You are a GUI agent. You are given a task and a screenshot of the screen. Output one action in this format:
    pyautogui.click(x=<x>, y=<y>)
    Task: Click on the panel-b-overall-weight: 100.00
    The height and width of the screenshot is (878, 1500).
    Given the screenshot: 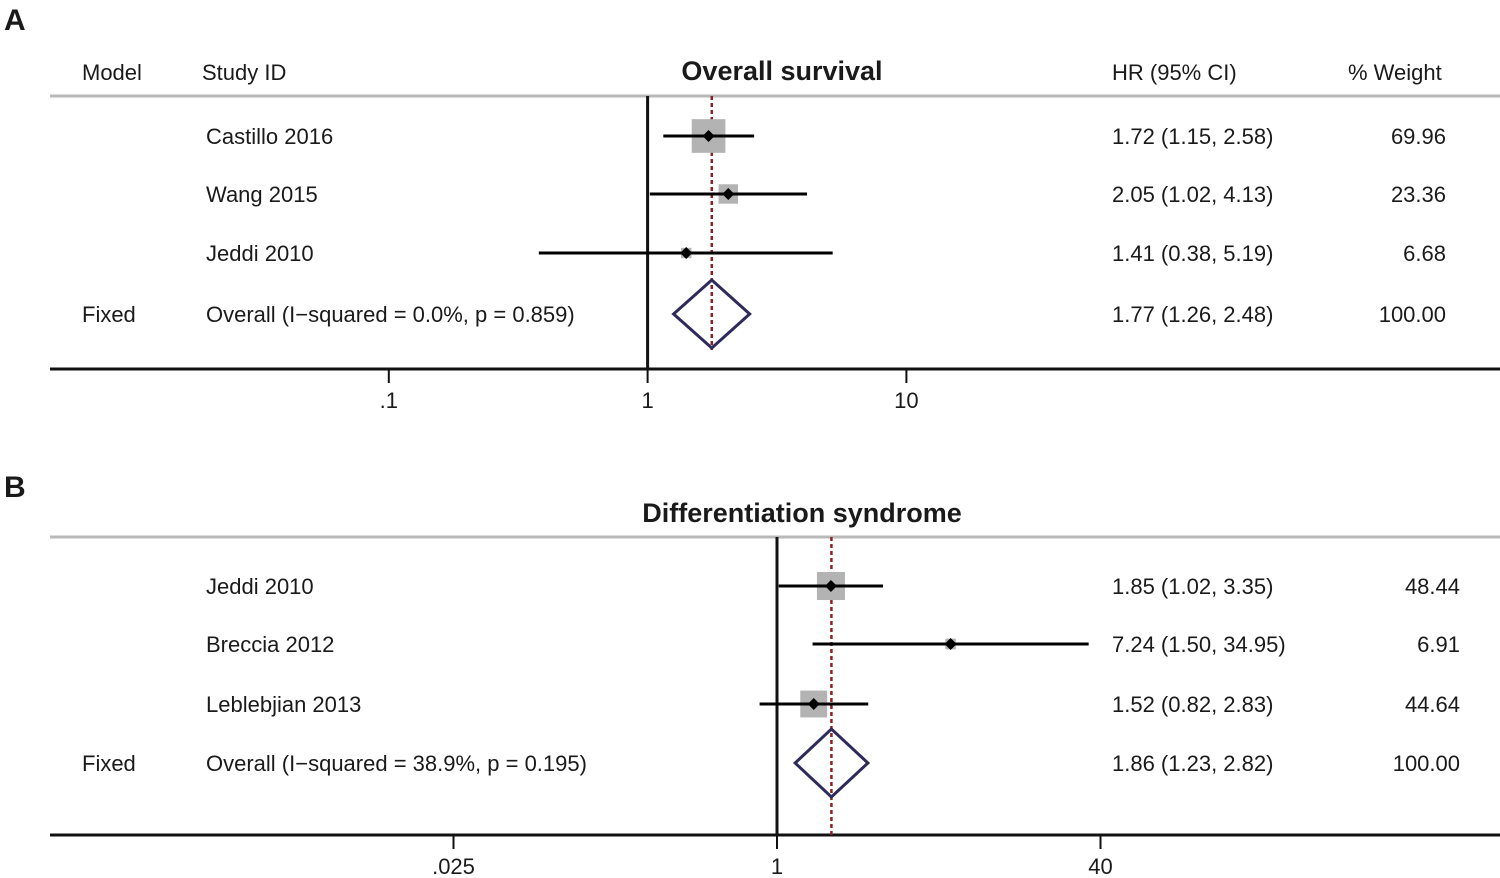 What is the action you would take?
    pyautogui.click(x=1426, y=763)
    